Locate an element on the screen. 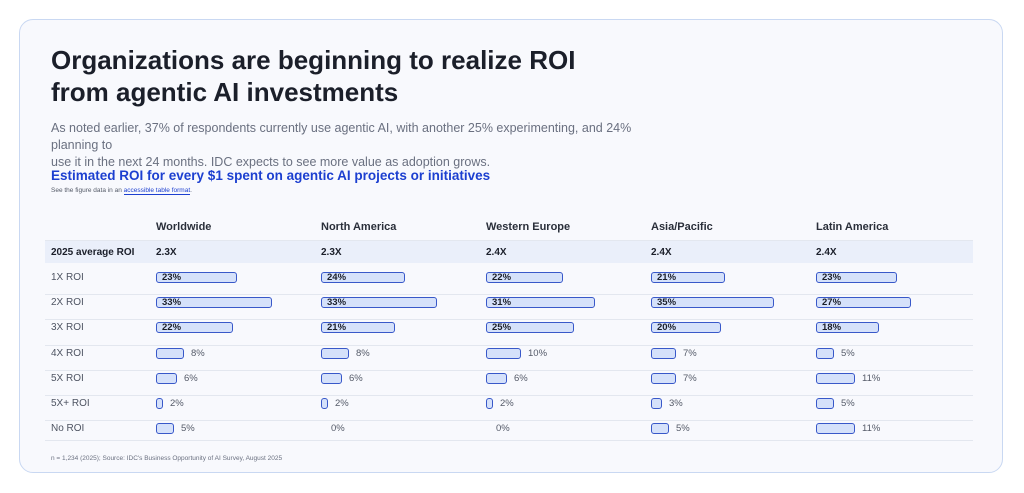 This screenshot has width=1024, height=493. header-divider is located at coordinates (509, 240).